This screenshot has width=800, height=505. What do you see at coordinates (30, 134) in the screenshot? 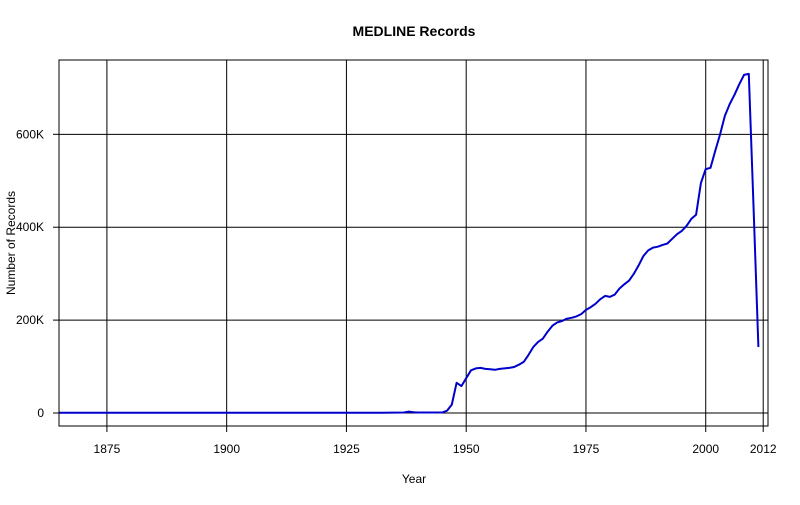
I see `y-tick-label: 600K` at bounding box center [30, 134].